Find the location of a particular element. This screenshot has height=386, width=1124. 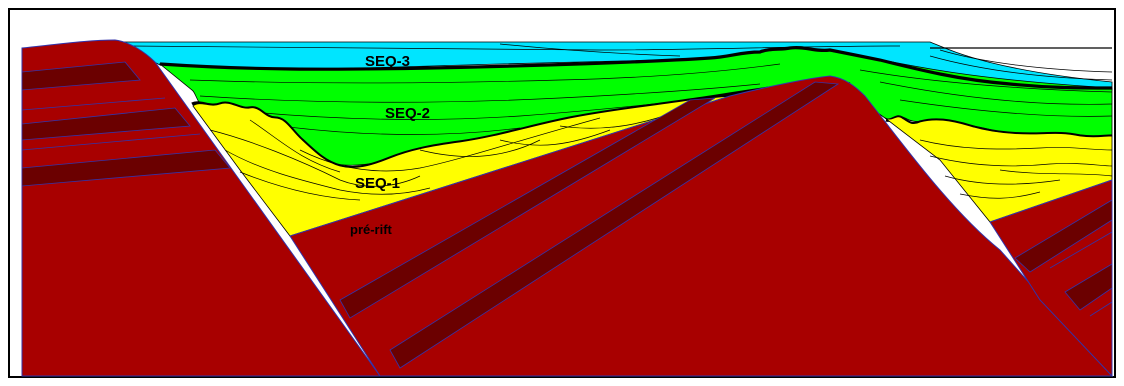

basement-bands-left is located at coordinates (126, 124).